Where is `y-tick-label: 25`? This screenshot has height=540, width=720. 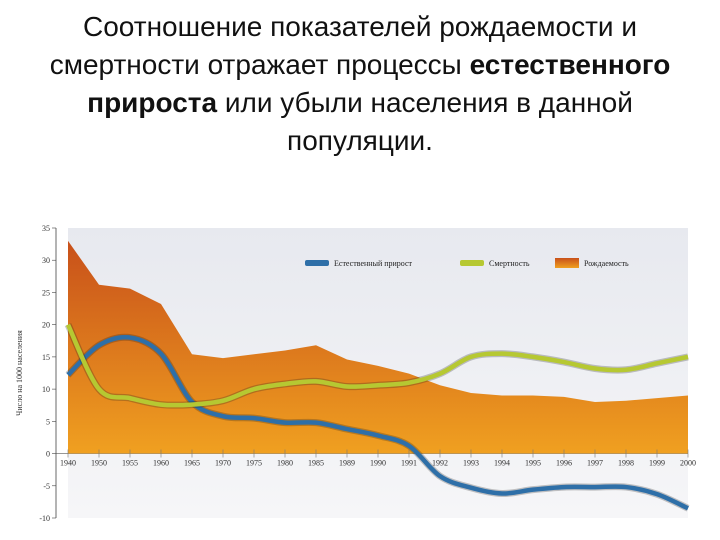
y-tick-label: 25 is located at coordinates (46, 292).